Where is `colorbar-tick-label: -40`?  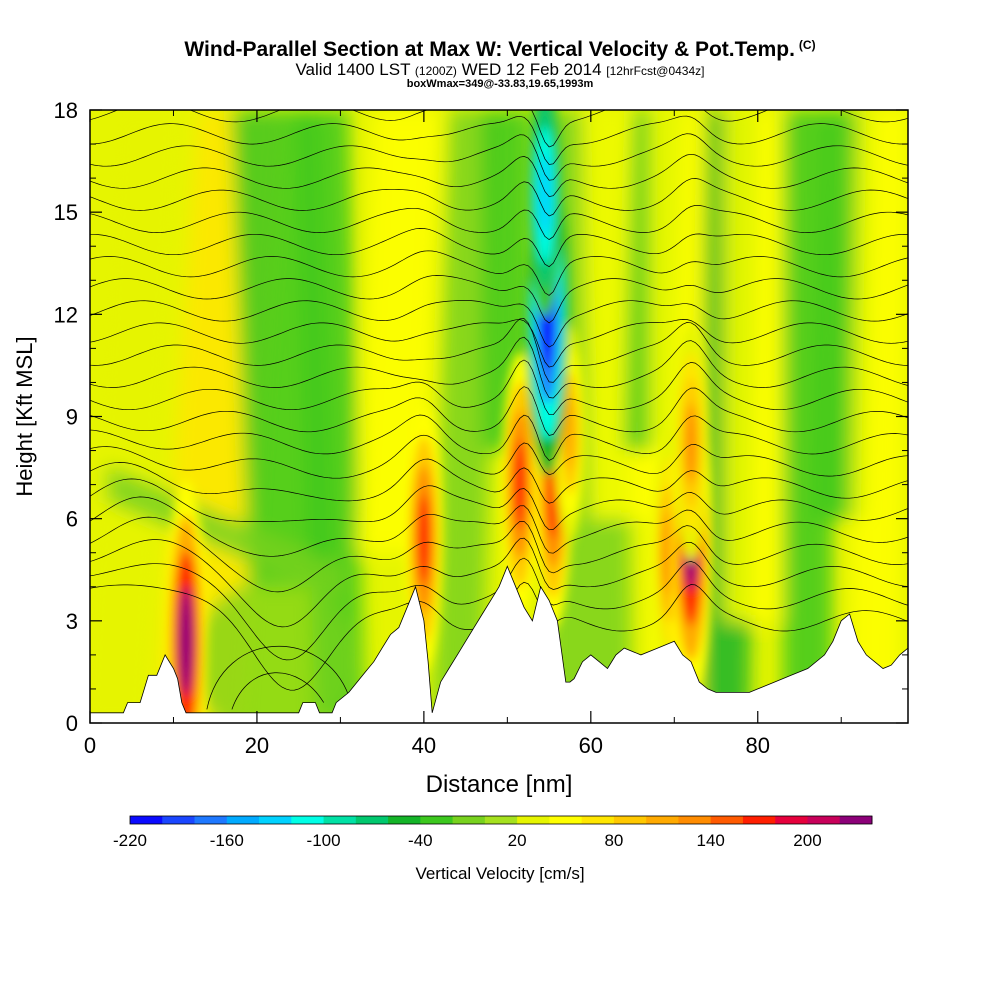
colorbar-tick-label: -40 is located at coordinates (420, 840).